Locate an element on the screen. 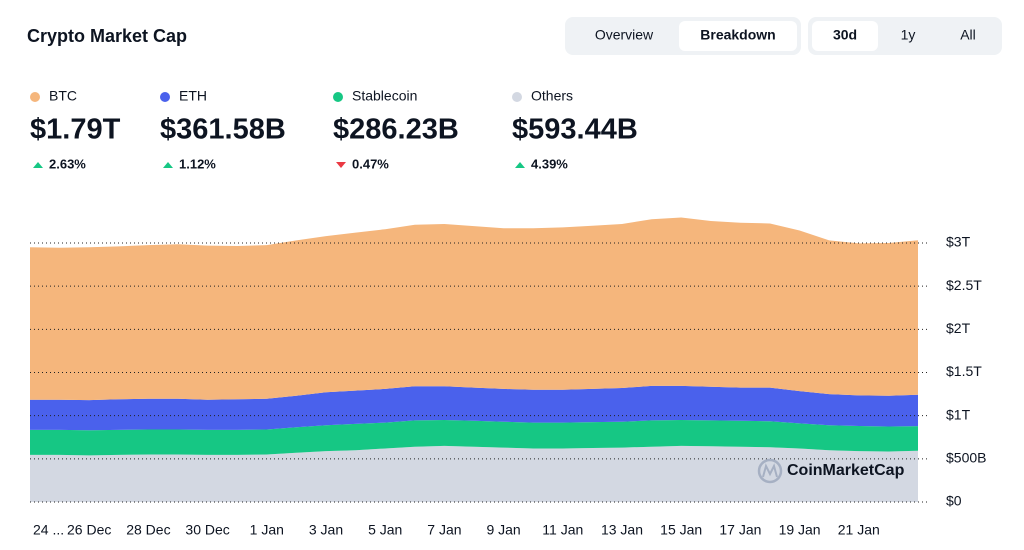  ranges-selected is located at coordinates (845, 36).